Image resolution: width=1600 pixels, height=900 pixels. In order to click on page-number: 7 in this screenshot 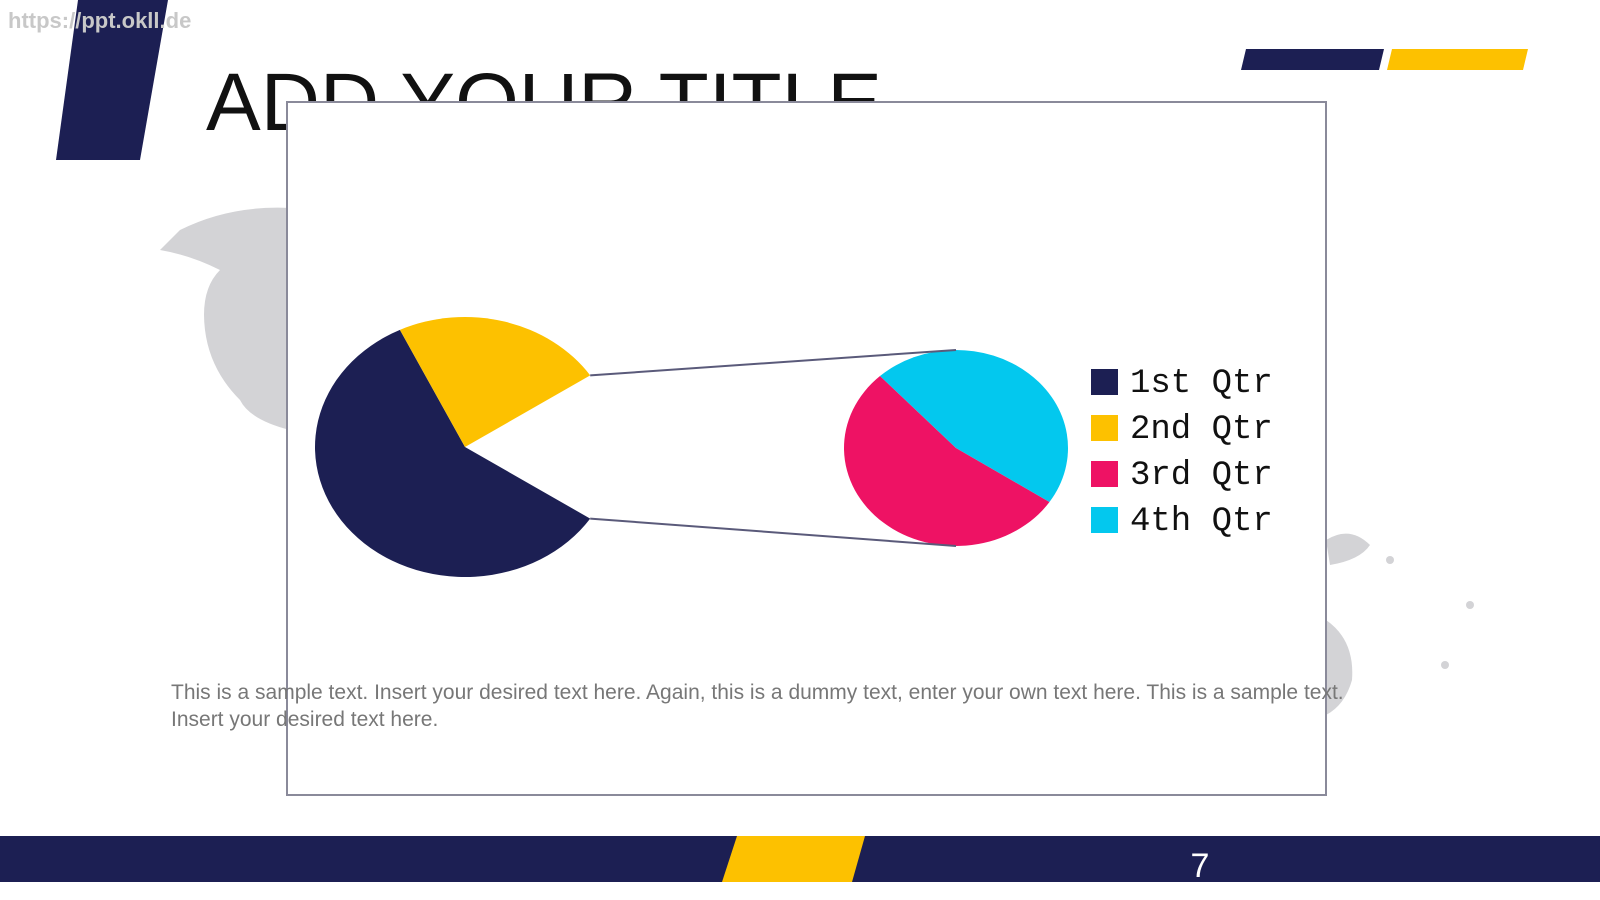, I will do `click(1200, 866)`.